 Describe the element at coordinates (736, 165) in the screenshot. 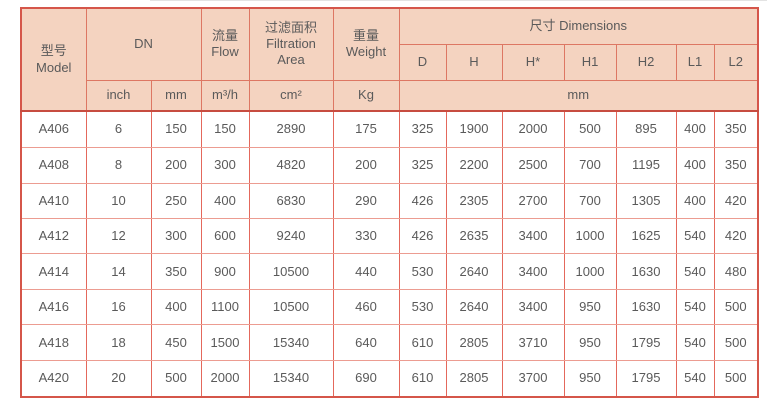

I see `cell-l2: 350` at that location.